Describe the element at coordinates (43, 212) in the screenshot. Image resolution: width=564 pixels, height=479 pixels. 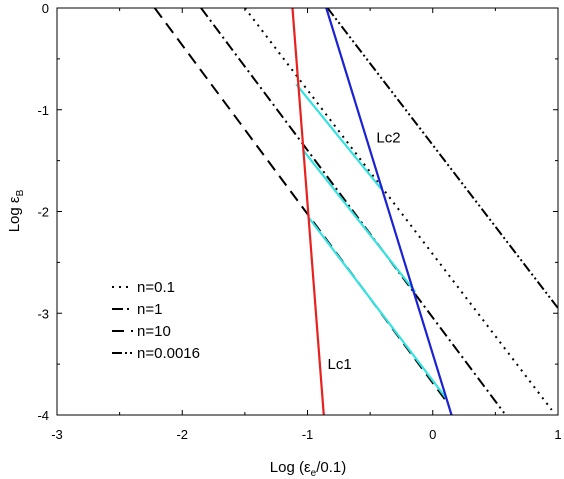
I see `y-tick-label: -2` at that location.